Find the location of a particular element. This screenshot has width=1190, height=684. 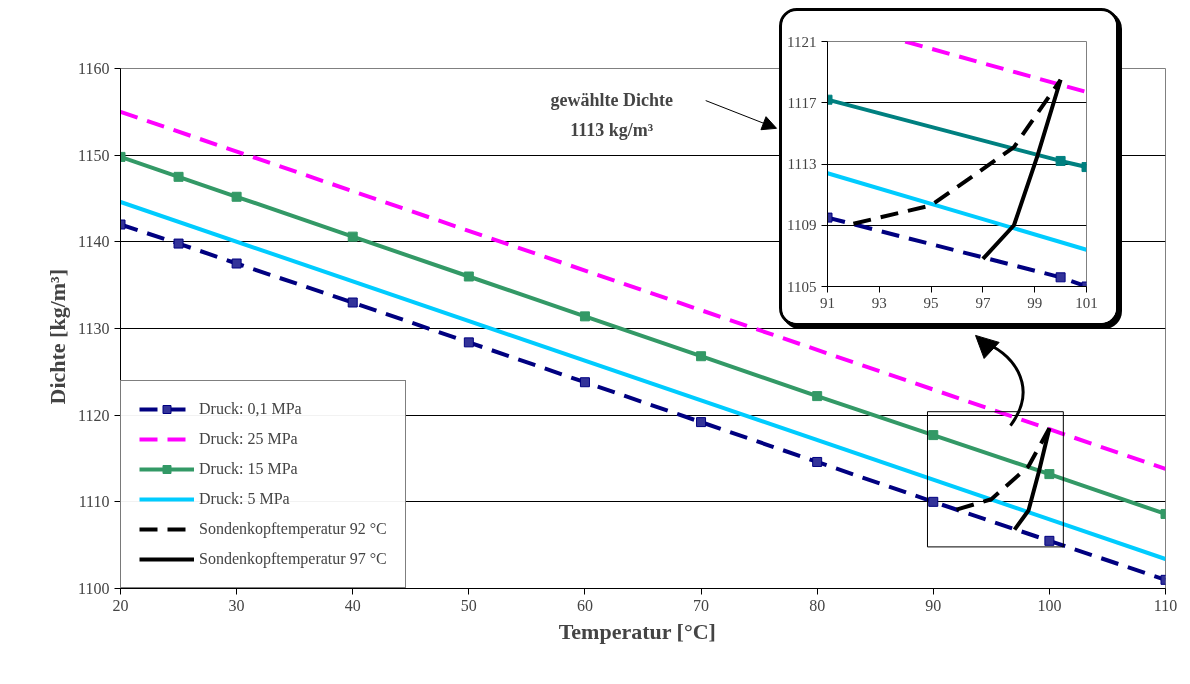

y-tick-label: 1121 is located at coordinates (802, 41).